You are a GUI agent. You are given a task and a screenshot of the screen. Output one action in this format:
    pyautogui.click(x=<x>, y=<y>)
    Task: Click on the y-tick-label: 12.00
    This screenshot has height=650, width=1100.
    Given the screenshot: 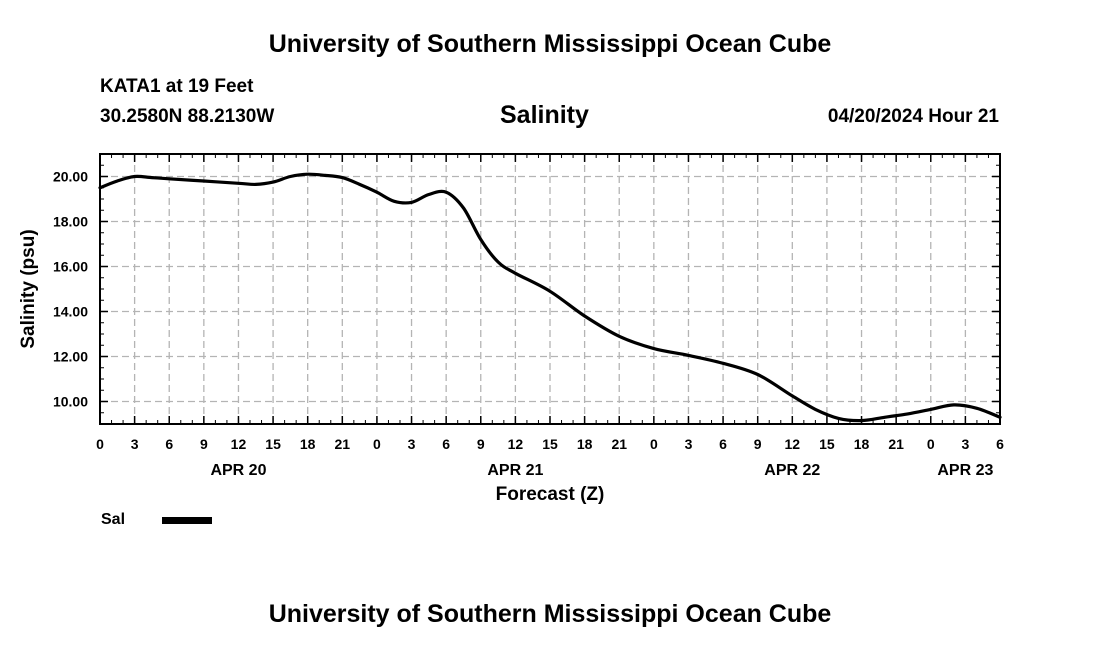 What is the action you would take?
    pyautogui.click(x=70, y=357)
    